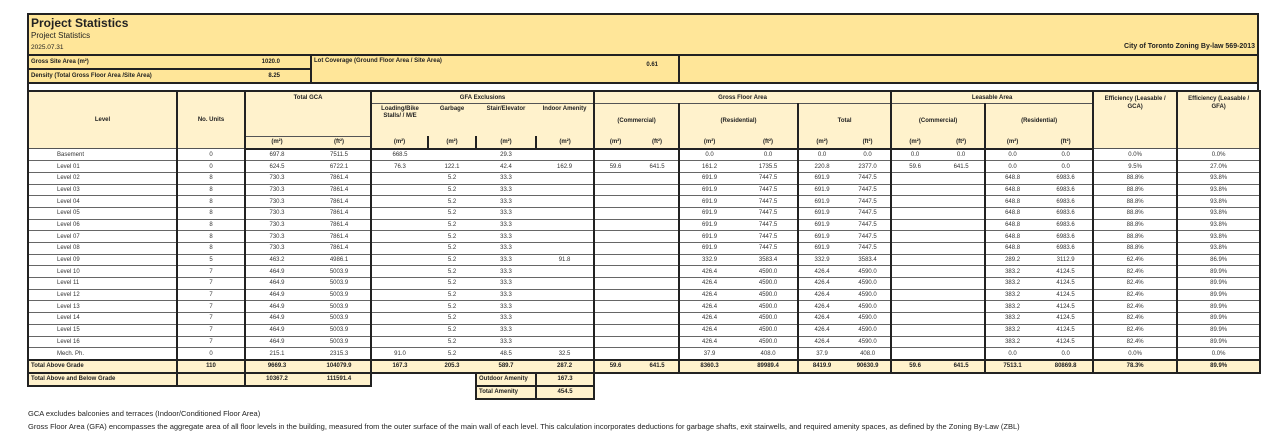 The image size is (1280, 447). What do you see at coordinates (340, 330) in the screenshot?
I see `cell-gca-ft2: 5003.9` at bounding box center [340, 330].